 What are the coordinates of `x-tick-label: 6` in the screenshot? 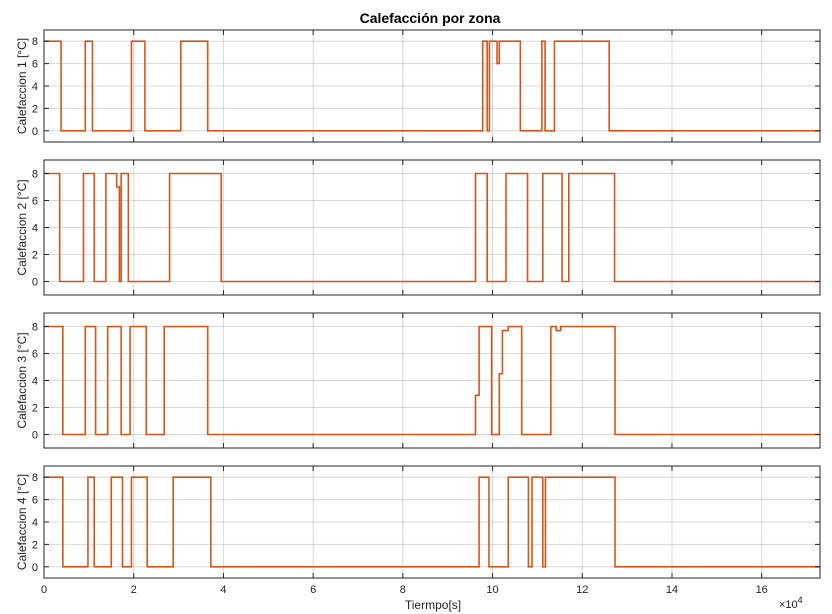 It's located at (313, 590).